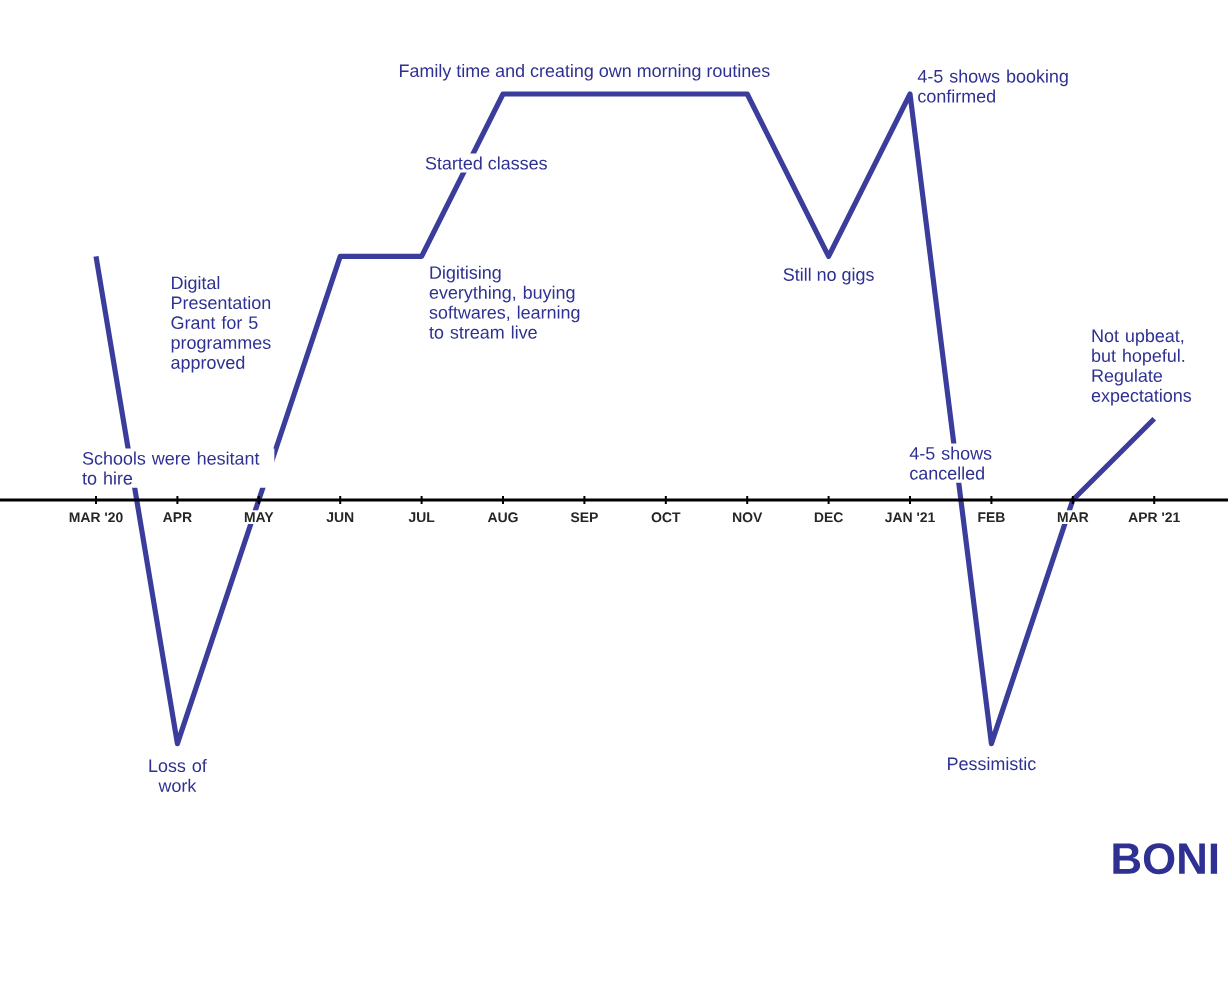 The height and width of the screenshot is (986, 1228). What do you see at coordinates (486, 163) in the screenshot?
I see `annotation: Started classes` at bounding box center [486, 163].